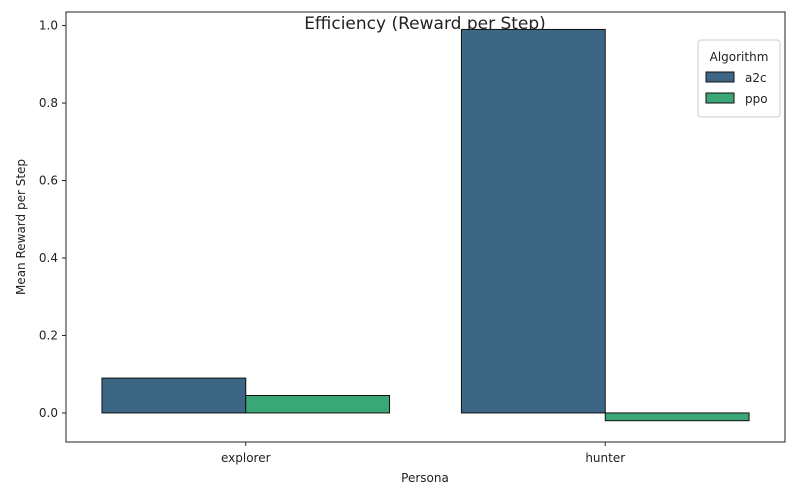 This screenshot has height=500, width=800. I want to click on y-tick-label-0.4: 0.4, so click(48, 258).